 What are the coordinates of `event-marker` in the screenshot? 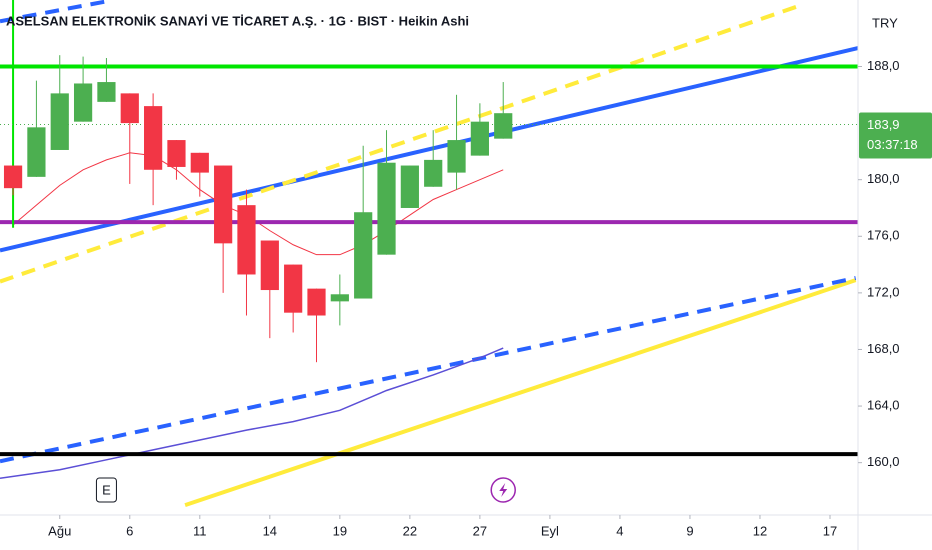 It's located at (106, 490).